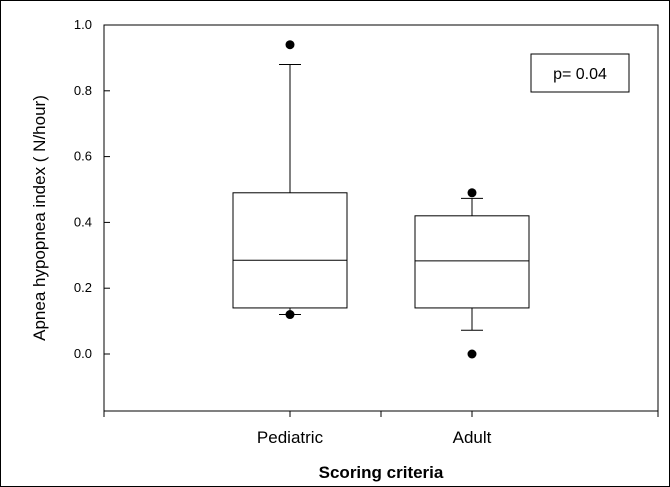  What do you see at coordinates (83, 353) in the screenshot?
I see `y-tick-label: 0.0` at bounding box center [83, 353].